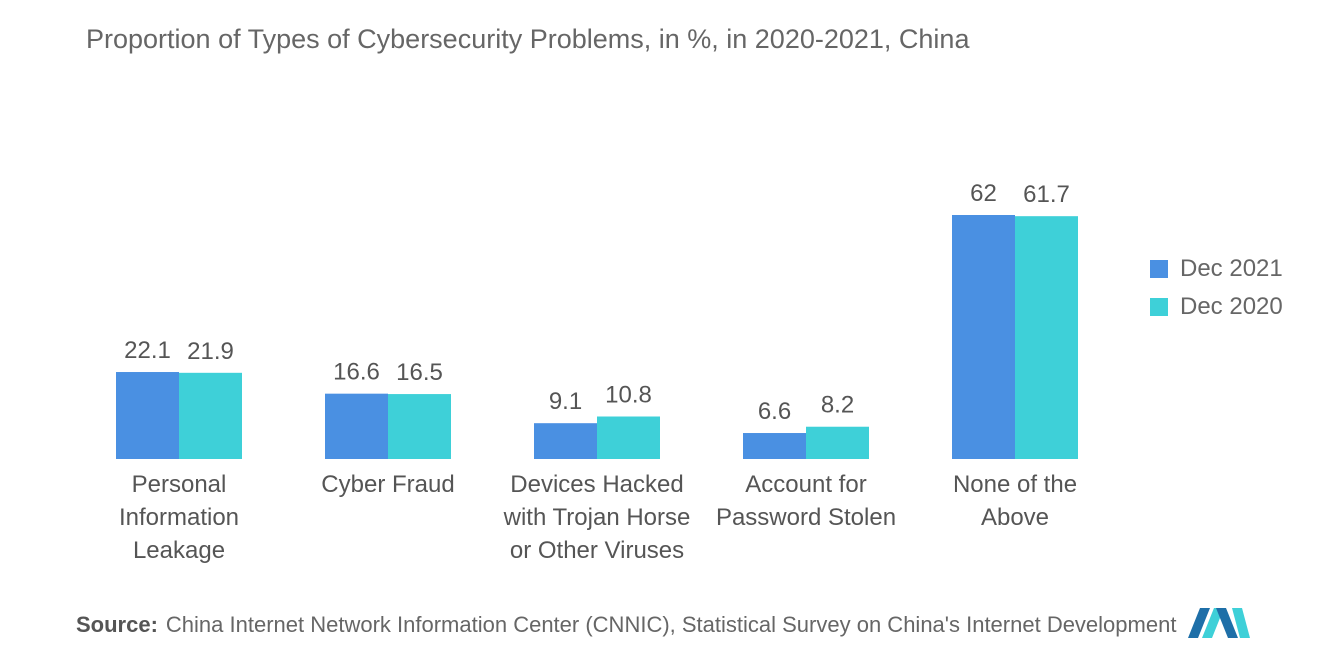 The height and width of the screenshot is (665, 1320). I want to click on source-label: Source:, so click(117, 624).